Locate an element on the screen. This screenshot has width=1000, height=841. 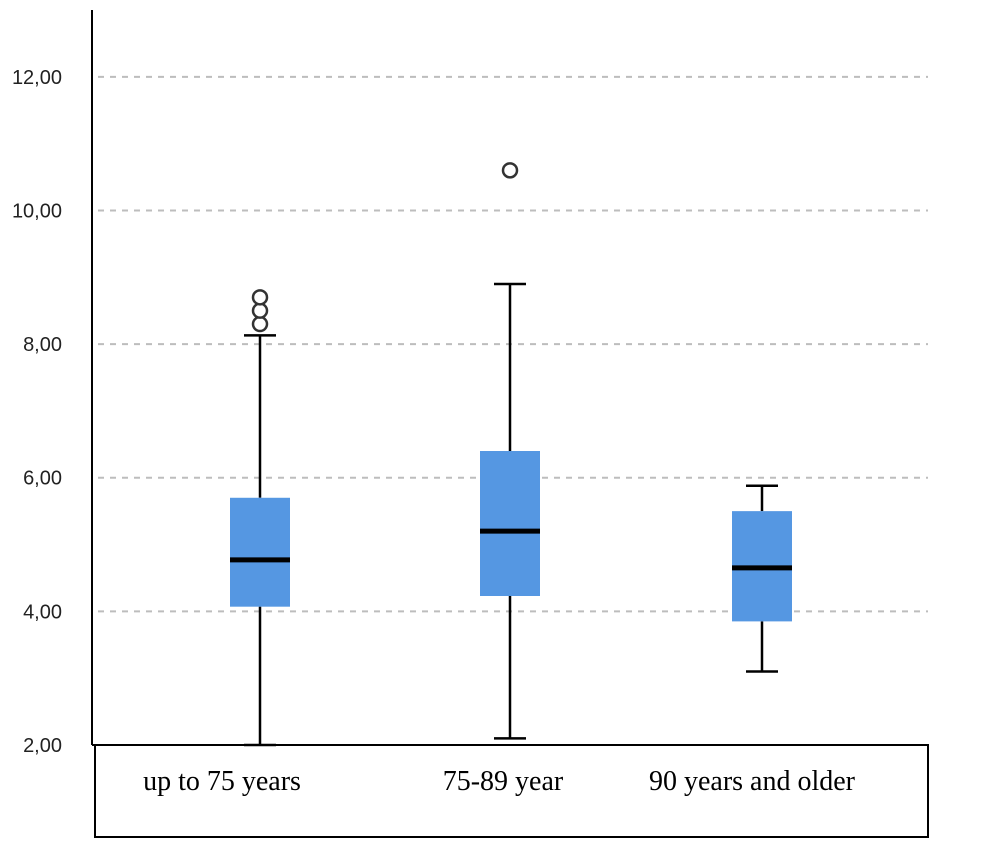
y-tick-label: 12,00 is located at coordinates (37, 78).